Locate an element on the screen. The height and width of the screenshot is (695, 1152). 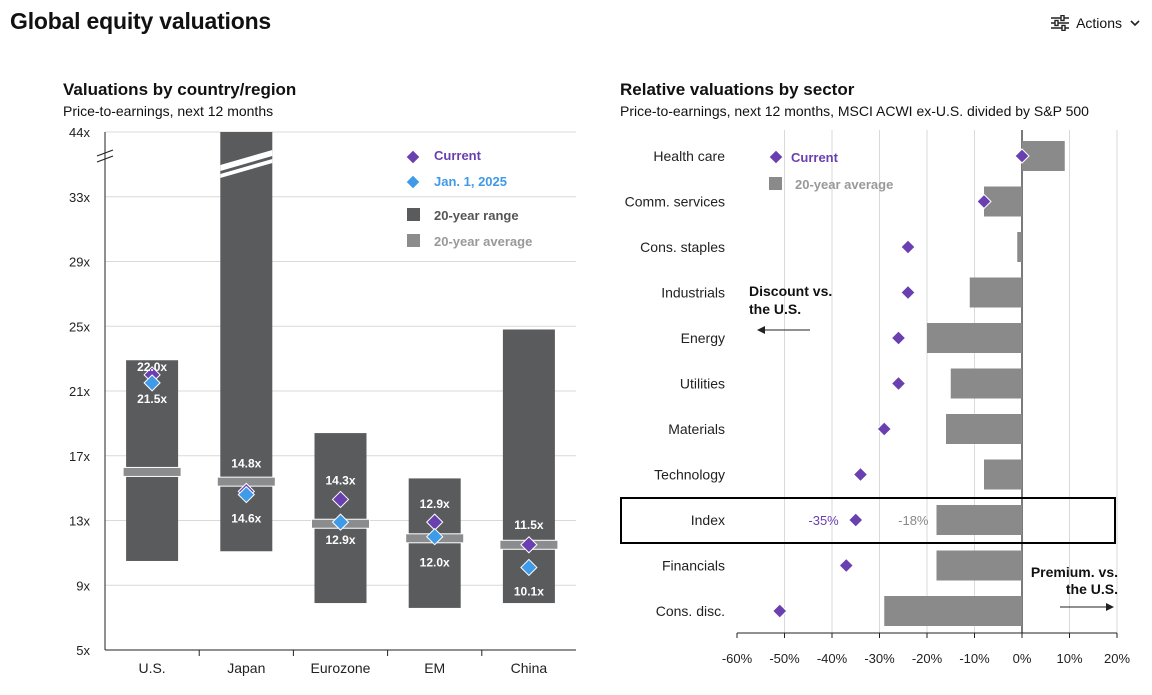
current-value-label: 11.5x is located at coordinates (529, 525).